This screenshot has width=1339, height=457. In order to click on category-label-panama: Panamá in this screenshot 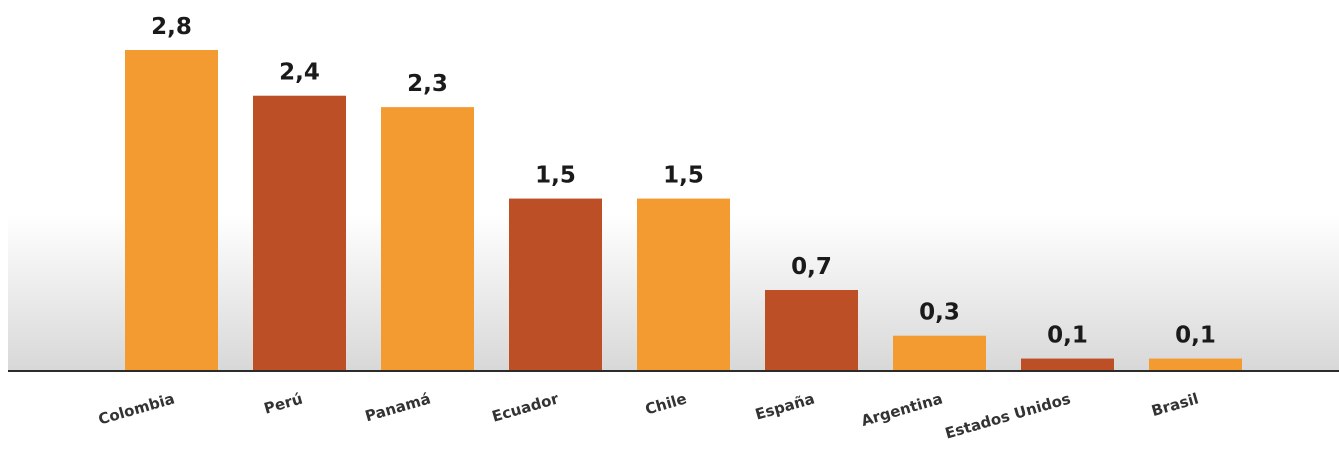, I will do `click(398, 408)`.